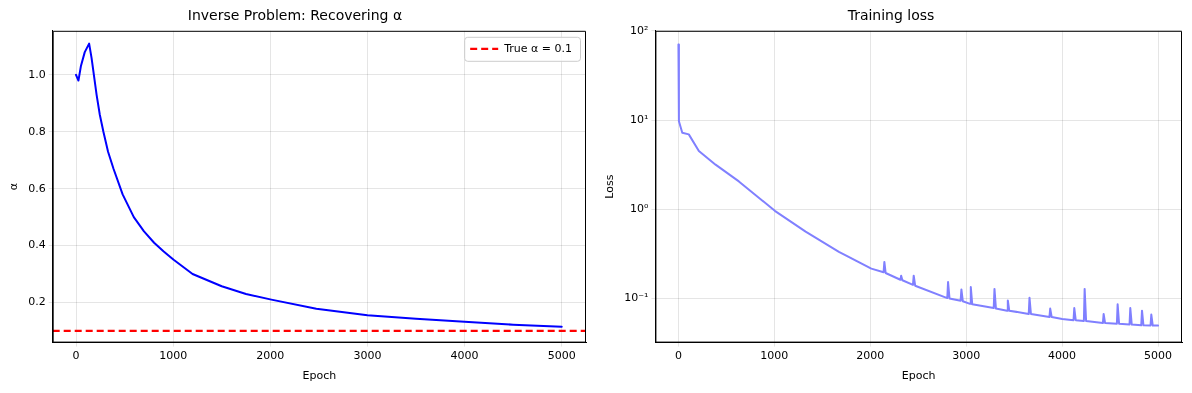  I want to click on y-axis-title: α, so click(14, 187).